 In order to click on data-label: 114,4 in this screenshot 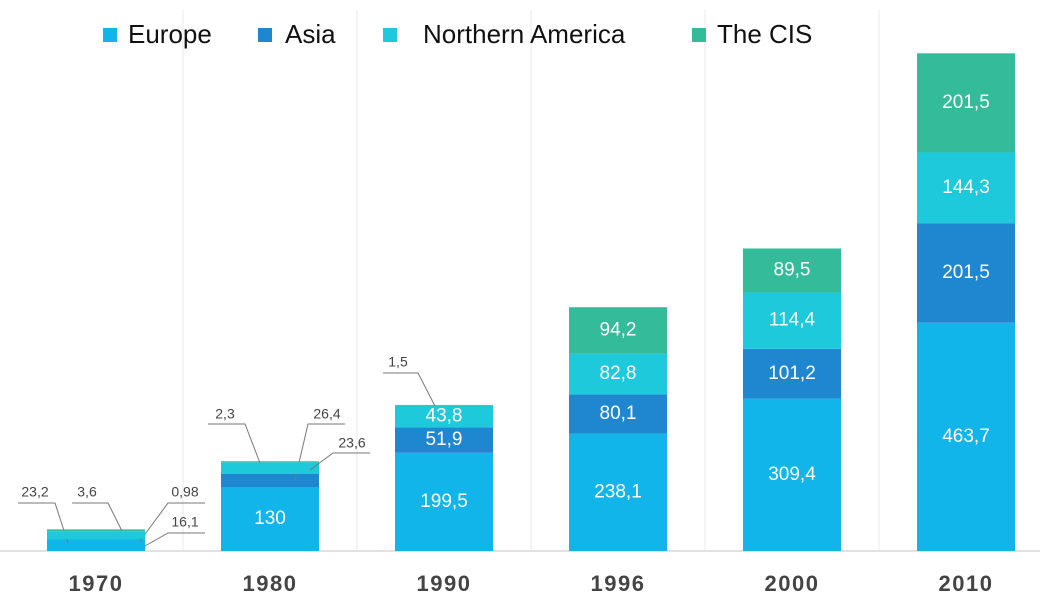, I will do `click(792, 320)`.